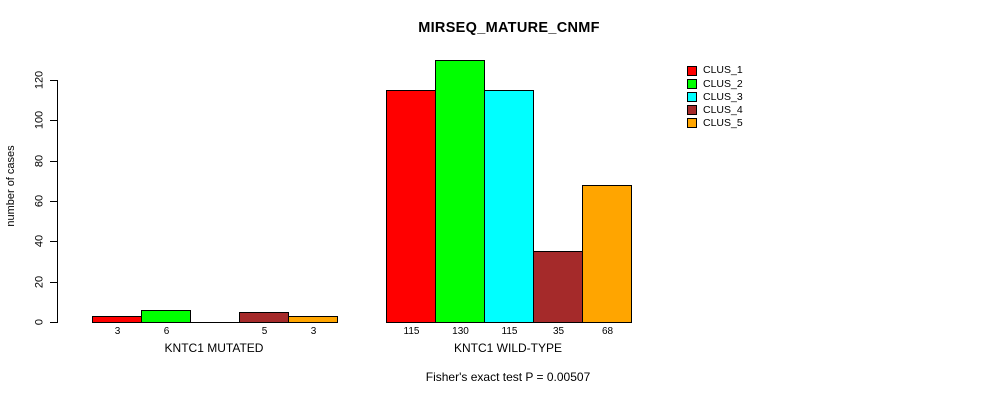 This screenshot has height=400, width=990. I want to click on legend-label-clus_4: CLUS_4, so click(723, 109).